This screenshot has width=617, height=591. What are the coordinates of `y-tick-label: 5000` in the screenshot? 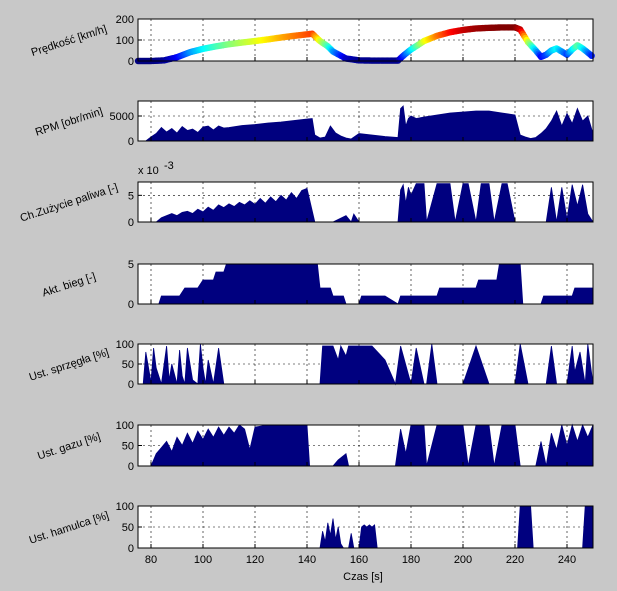 It's located at (122, 117).